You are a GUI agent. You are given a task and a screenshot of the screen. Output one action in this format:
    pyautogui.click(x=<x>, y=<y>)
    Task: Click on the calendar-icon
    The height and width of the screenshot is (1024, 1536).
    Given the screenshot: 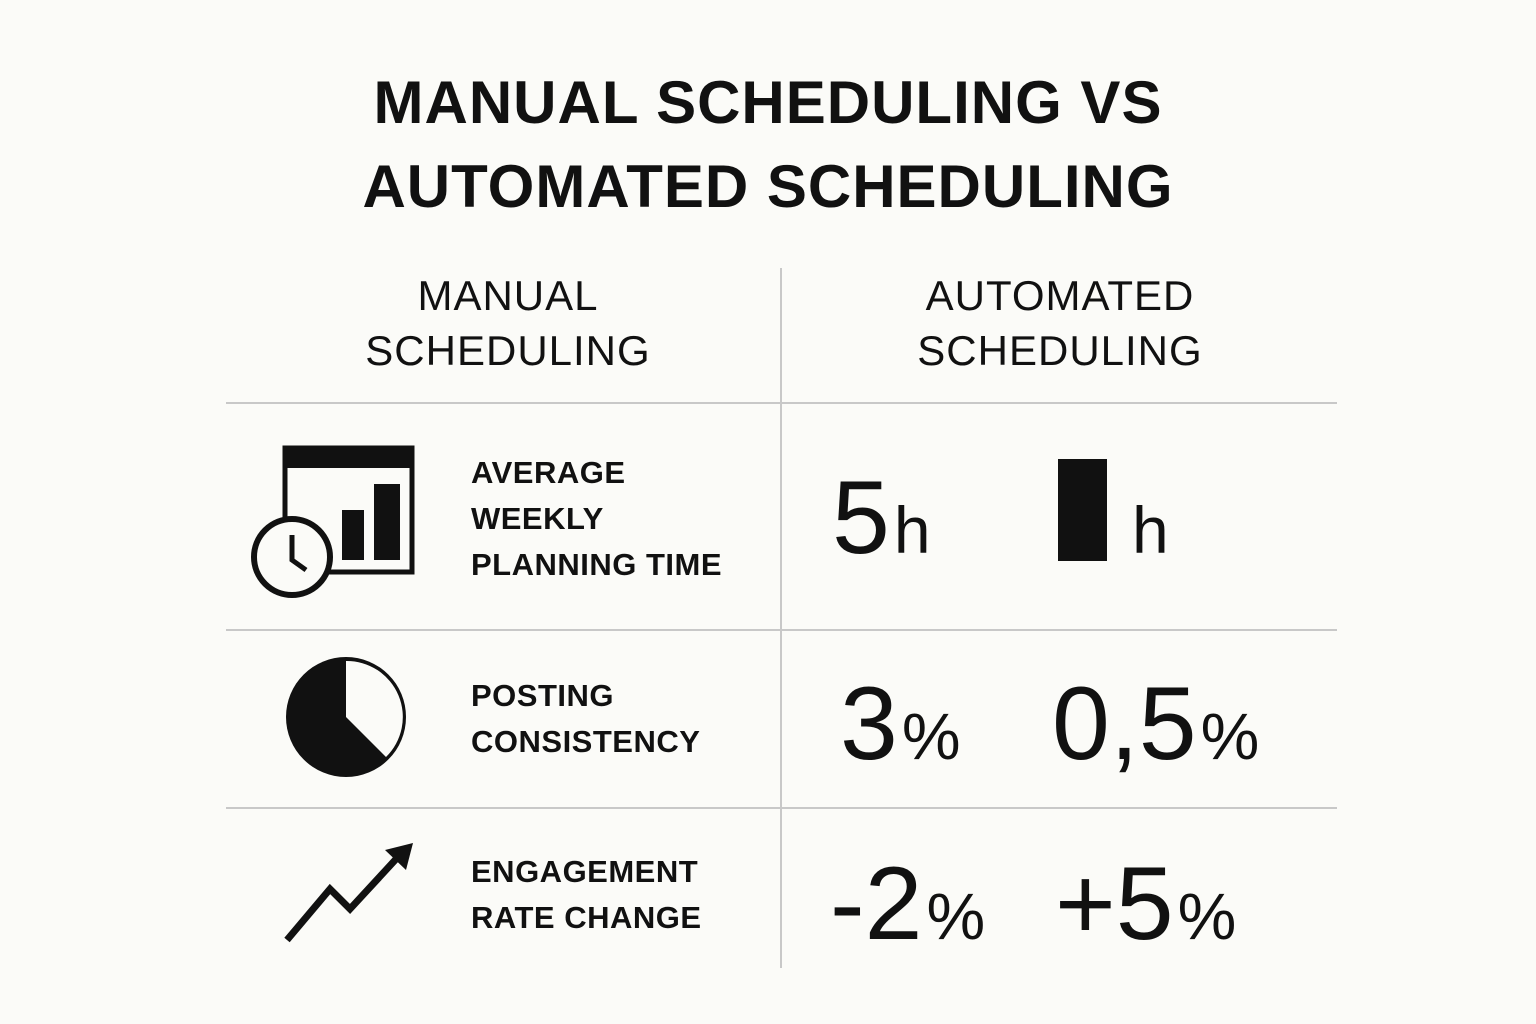 What is the action you would take?
    pyautogui.click(x=333, y=521)
    